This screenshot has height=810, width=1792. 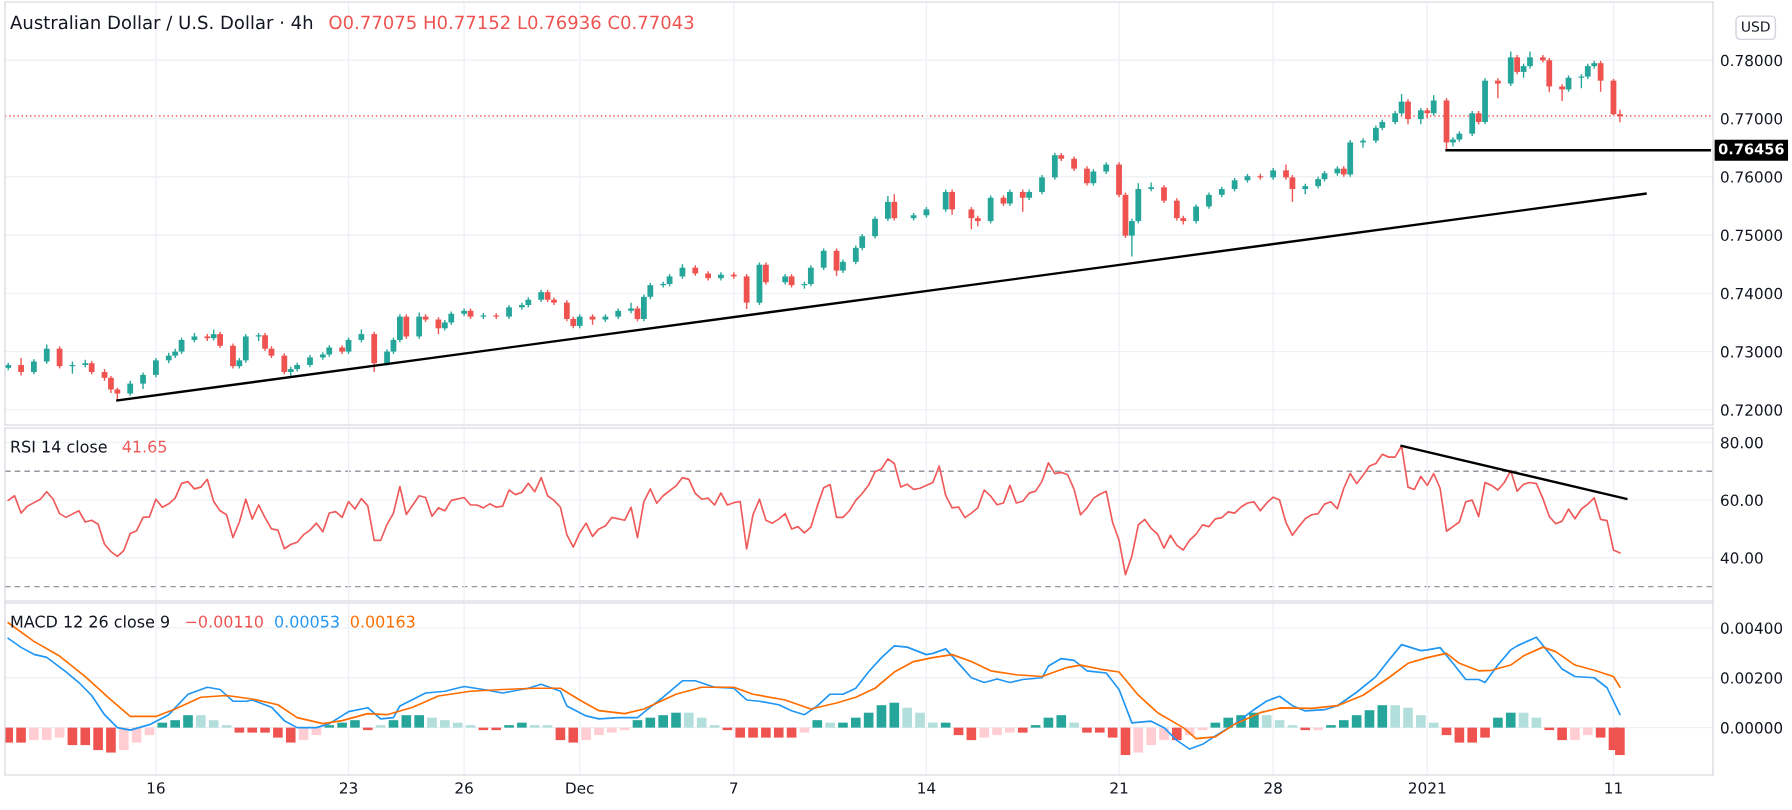 What do you see at coordinates (734, 788) in the screenshot?
I see `x-tick-label: 7` at bounding box center [734, 788].